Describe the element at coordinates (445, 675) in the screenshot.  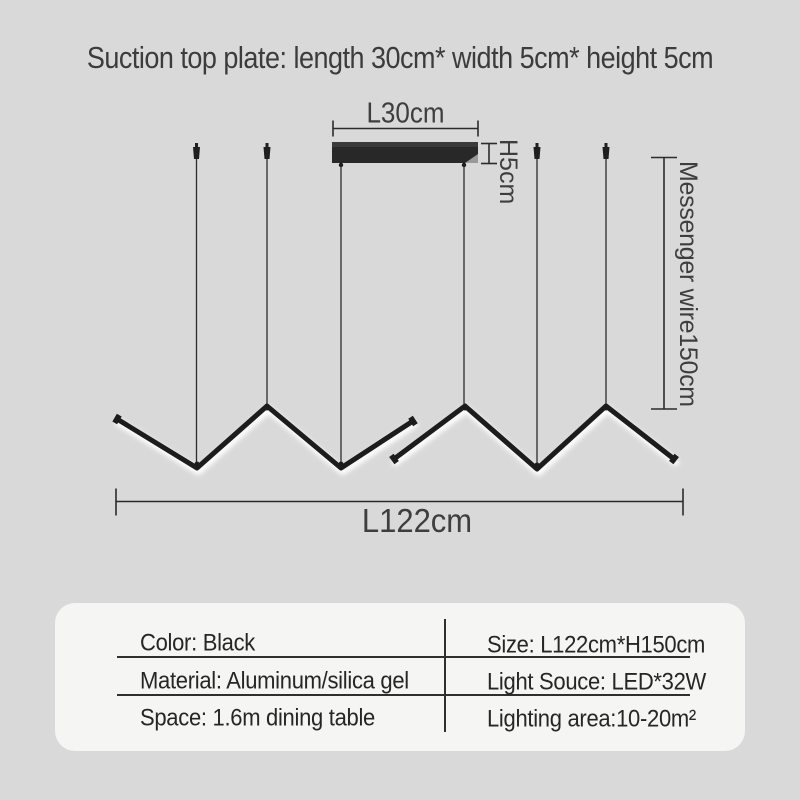
I see `table-vertical-divider` at that location.